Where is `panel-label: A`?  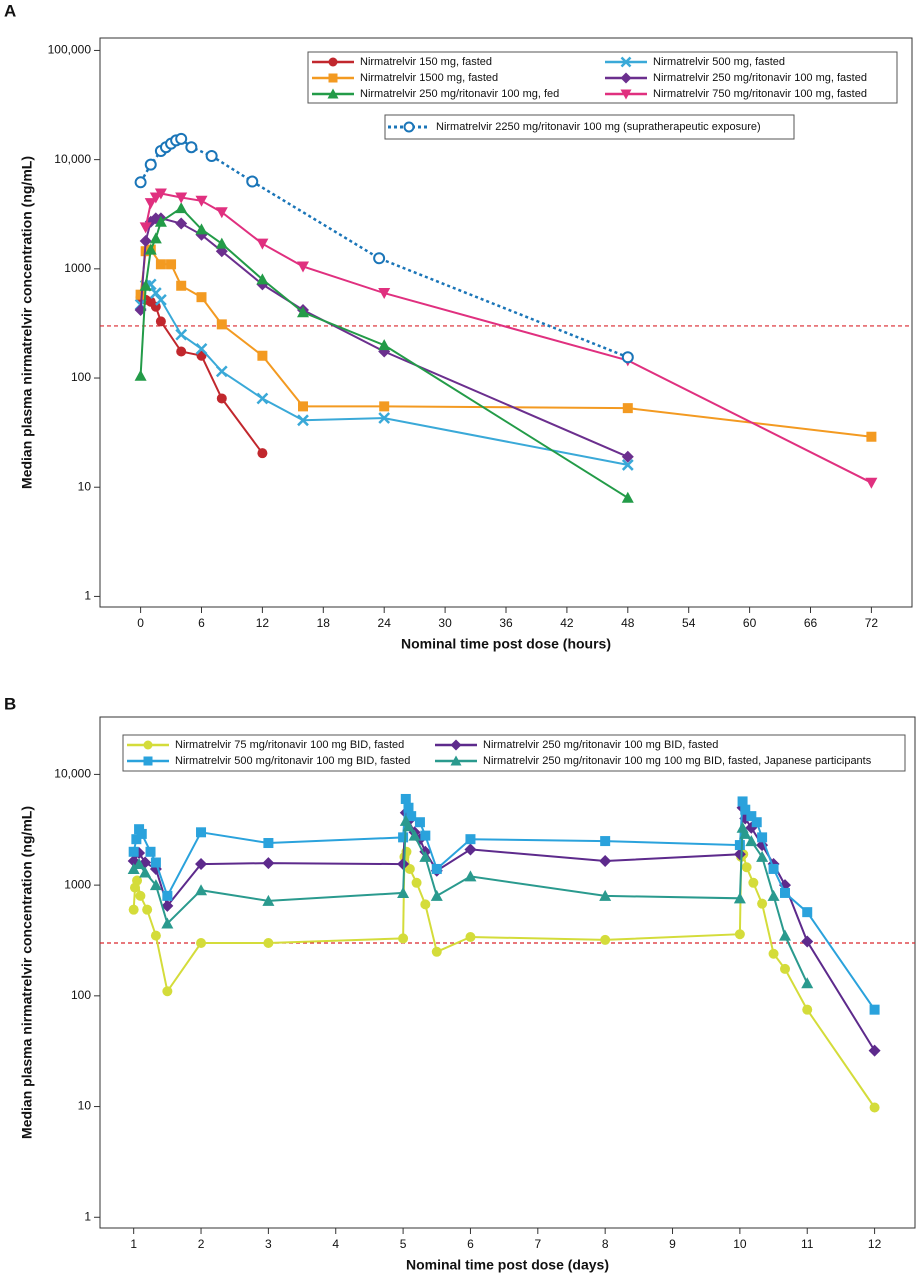 panel-label: A is located at coordinates (10, 10).